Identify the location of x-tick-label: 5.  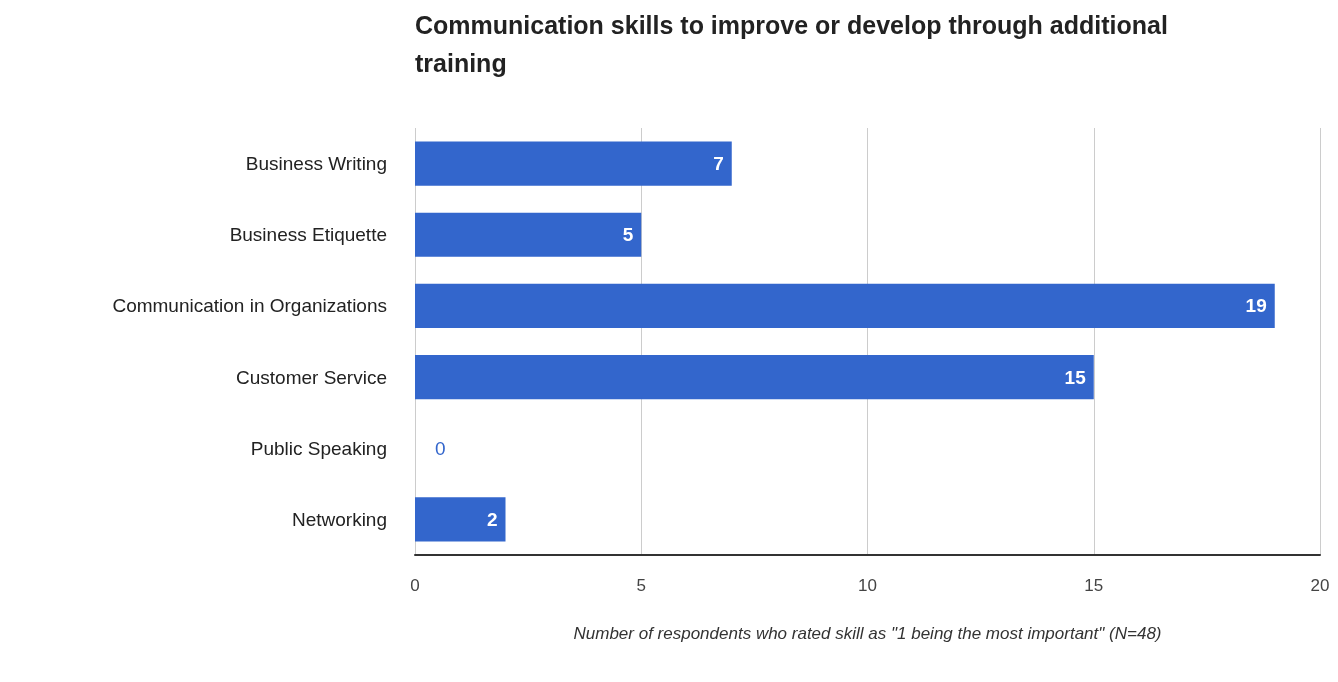
(641, 585).